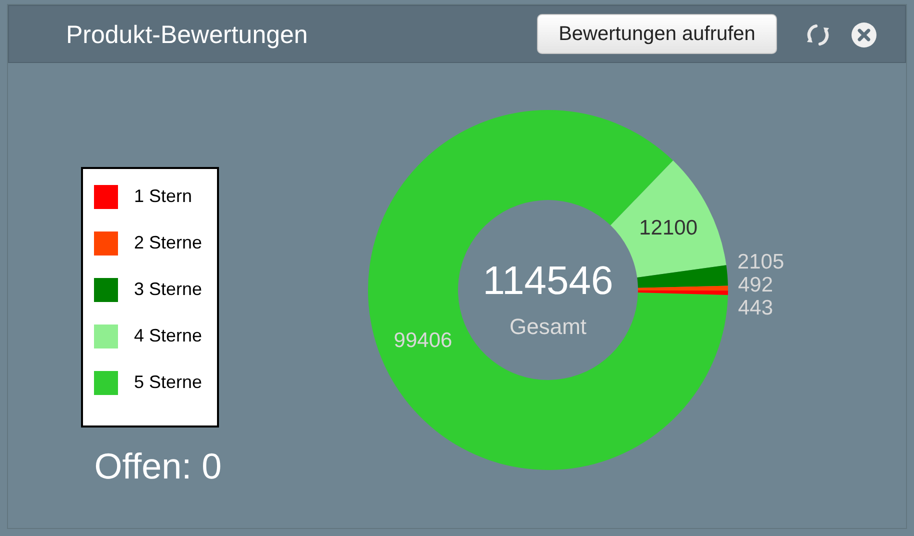  Describe the element at coordinates (756, 308) in the screenshot. I see `data-label: 443` at that location.